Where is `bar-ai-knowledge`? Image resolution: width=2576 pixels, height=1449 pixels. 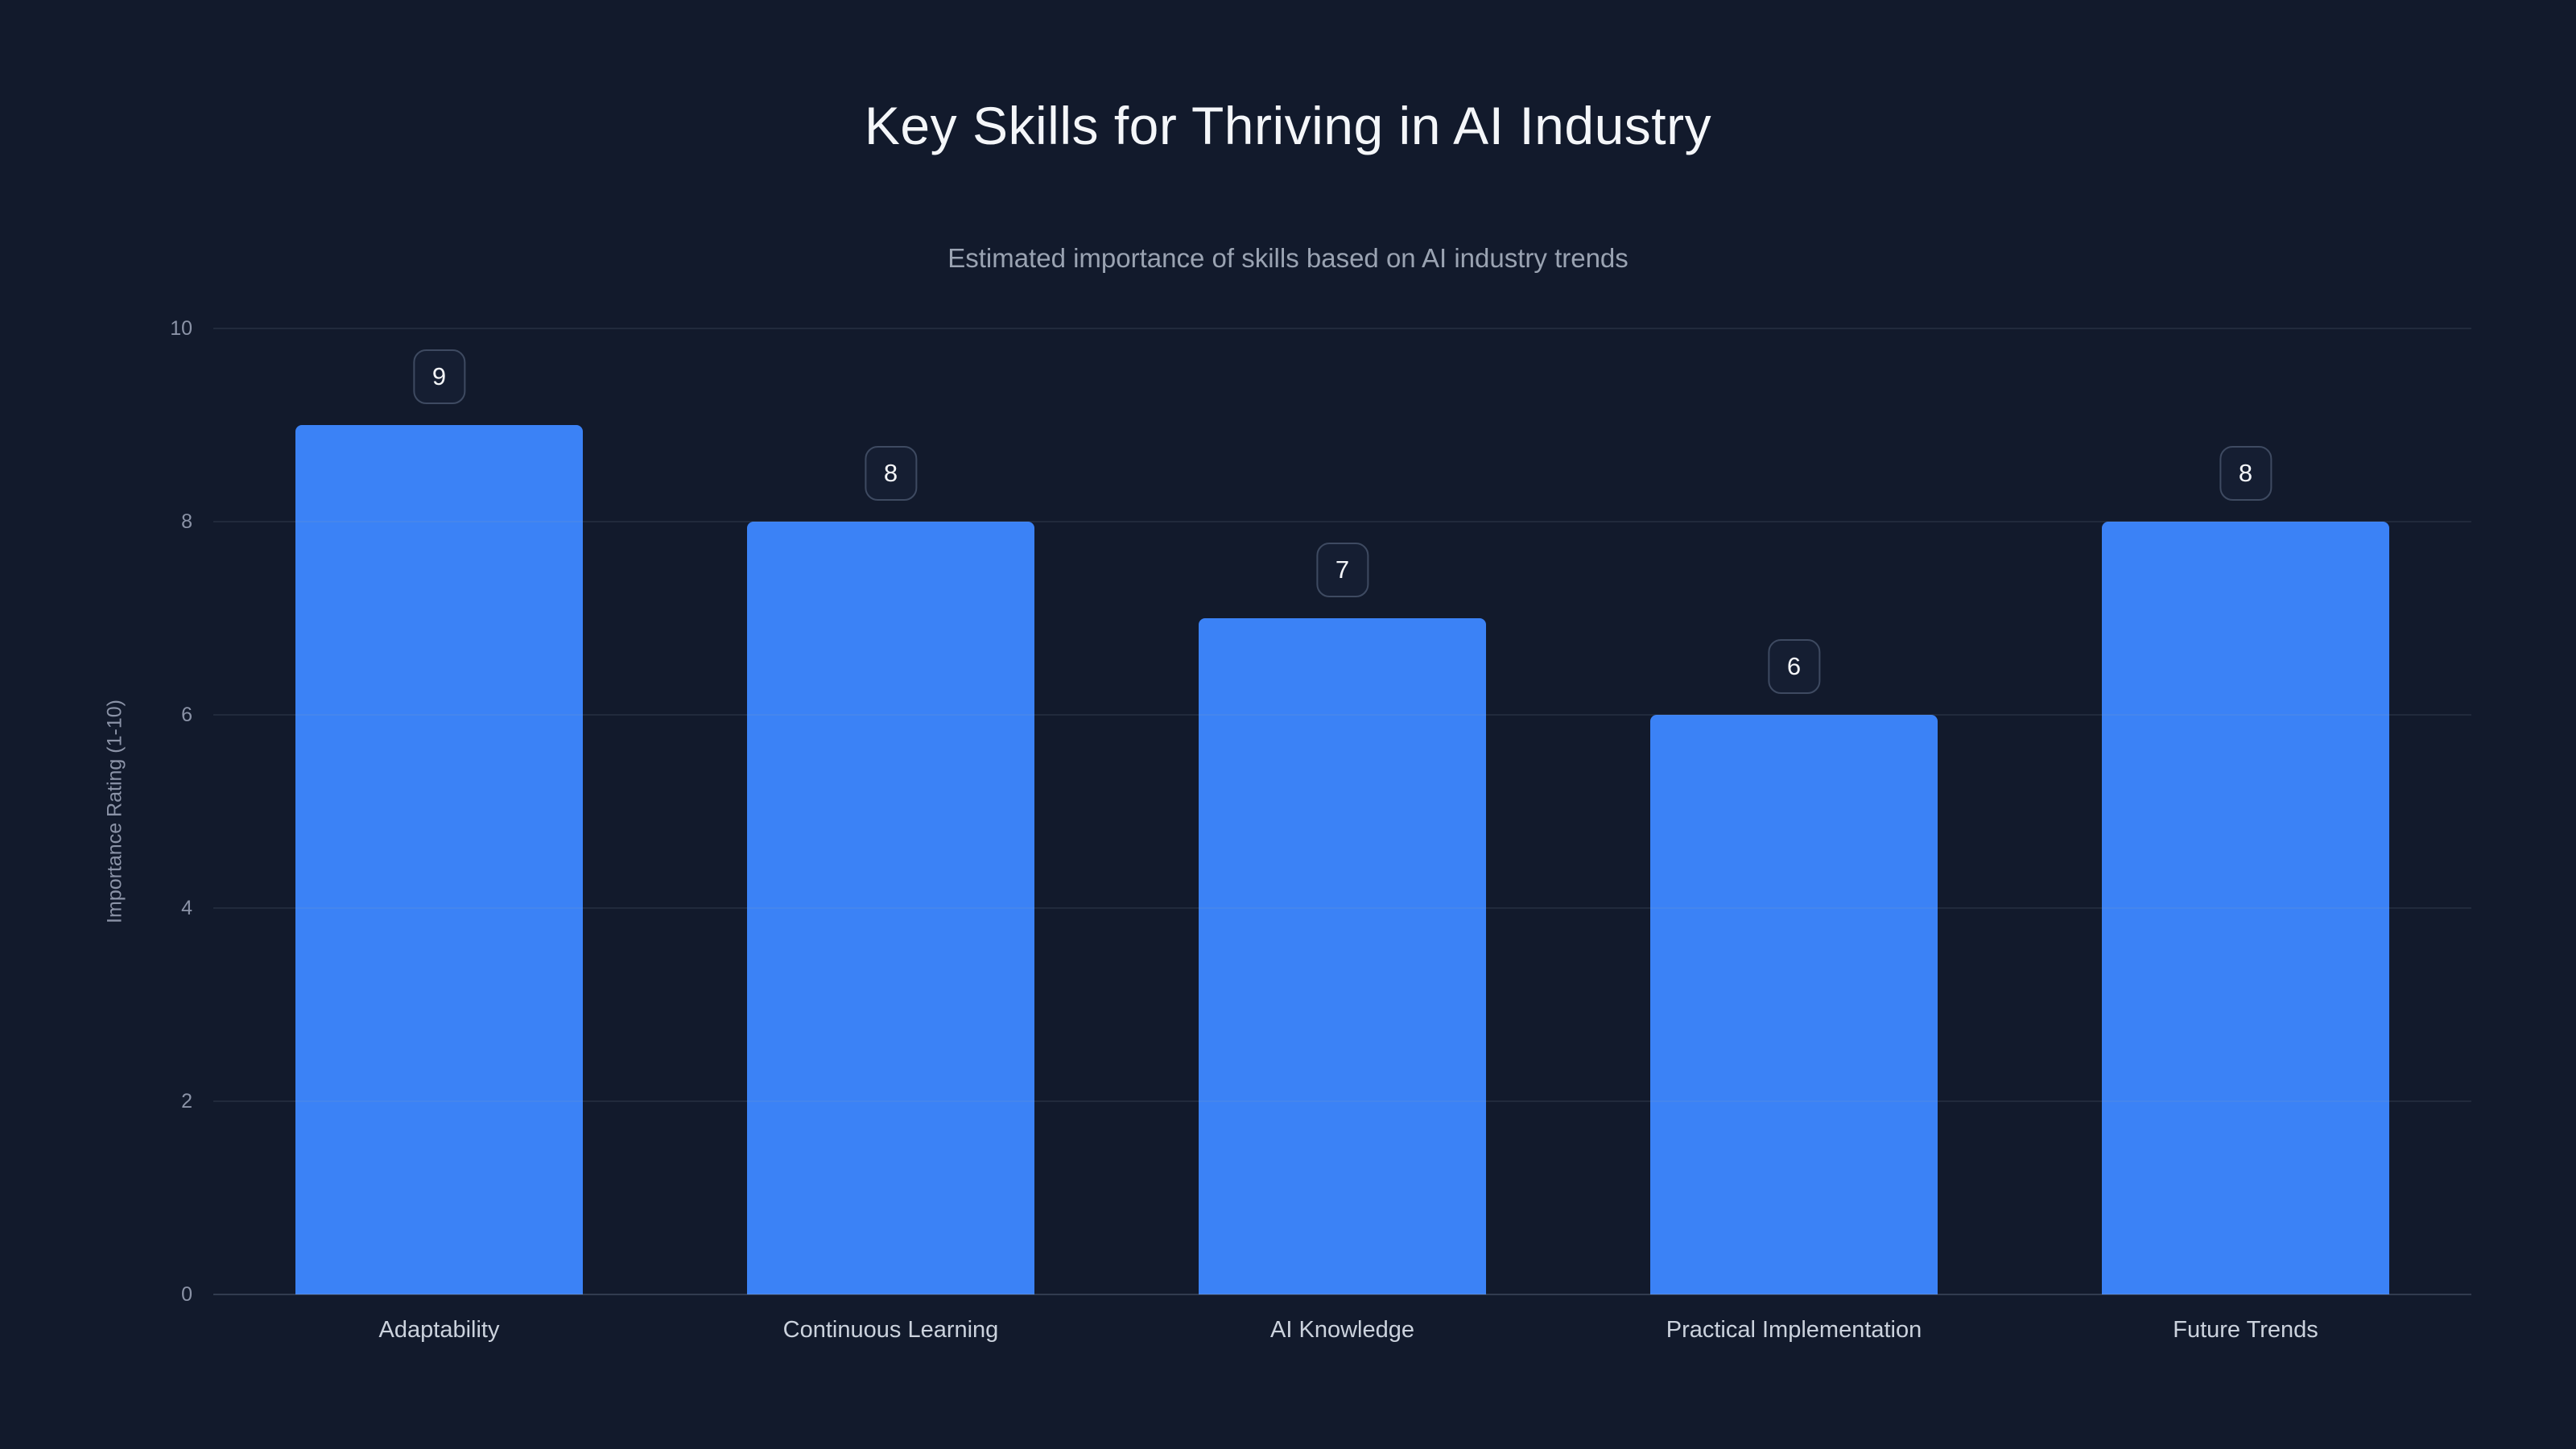 bar-ai-knowledge is located at coordinates (1342, 956).